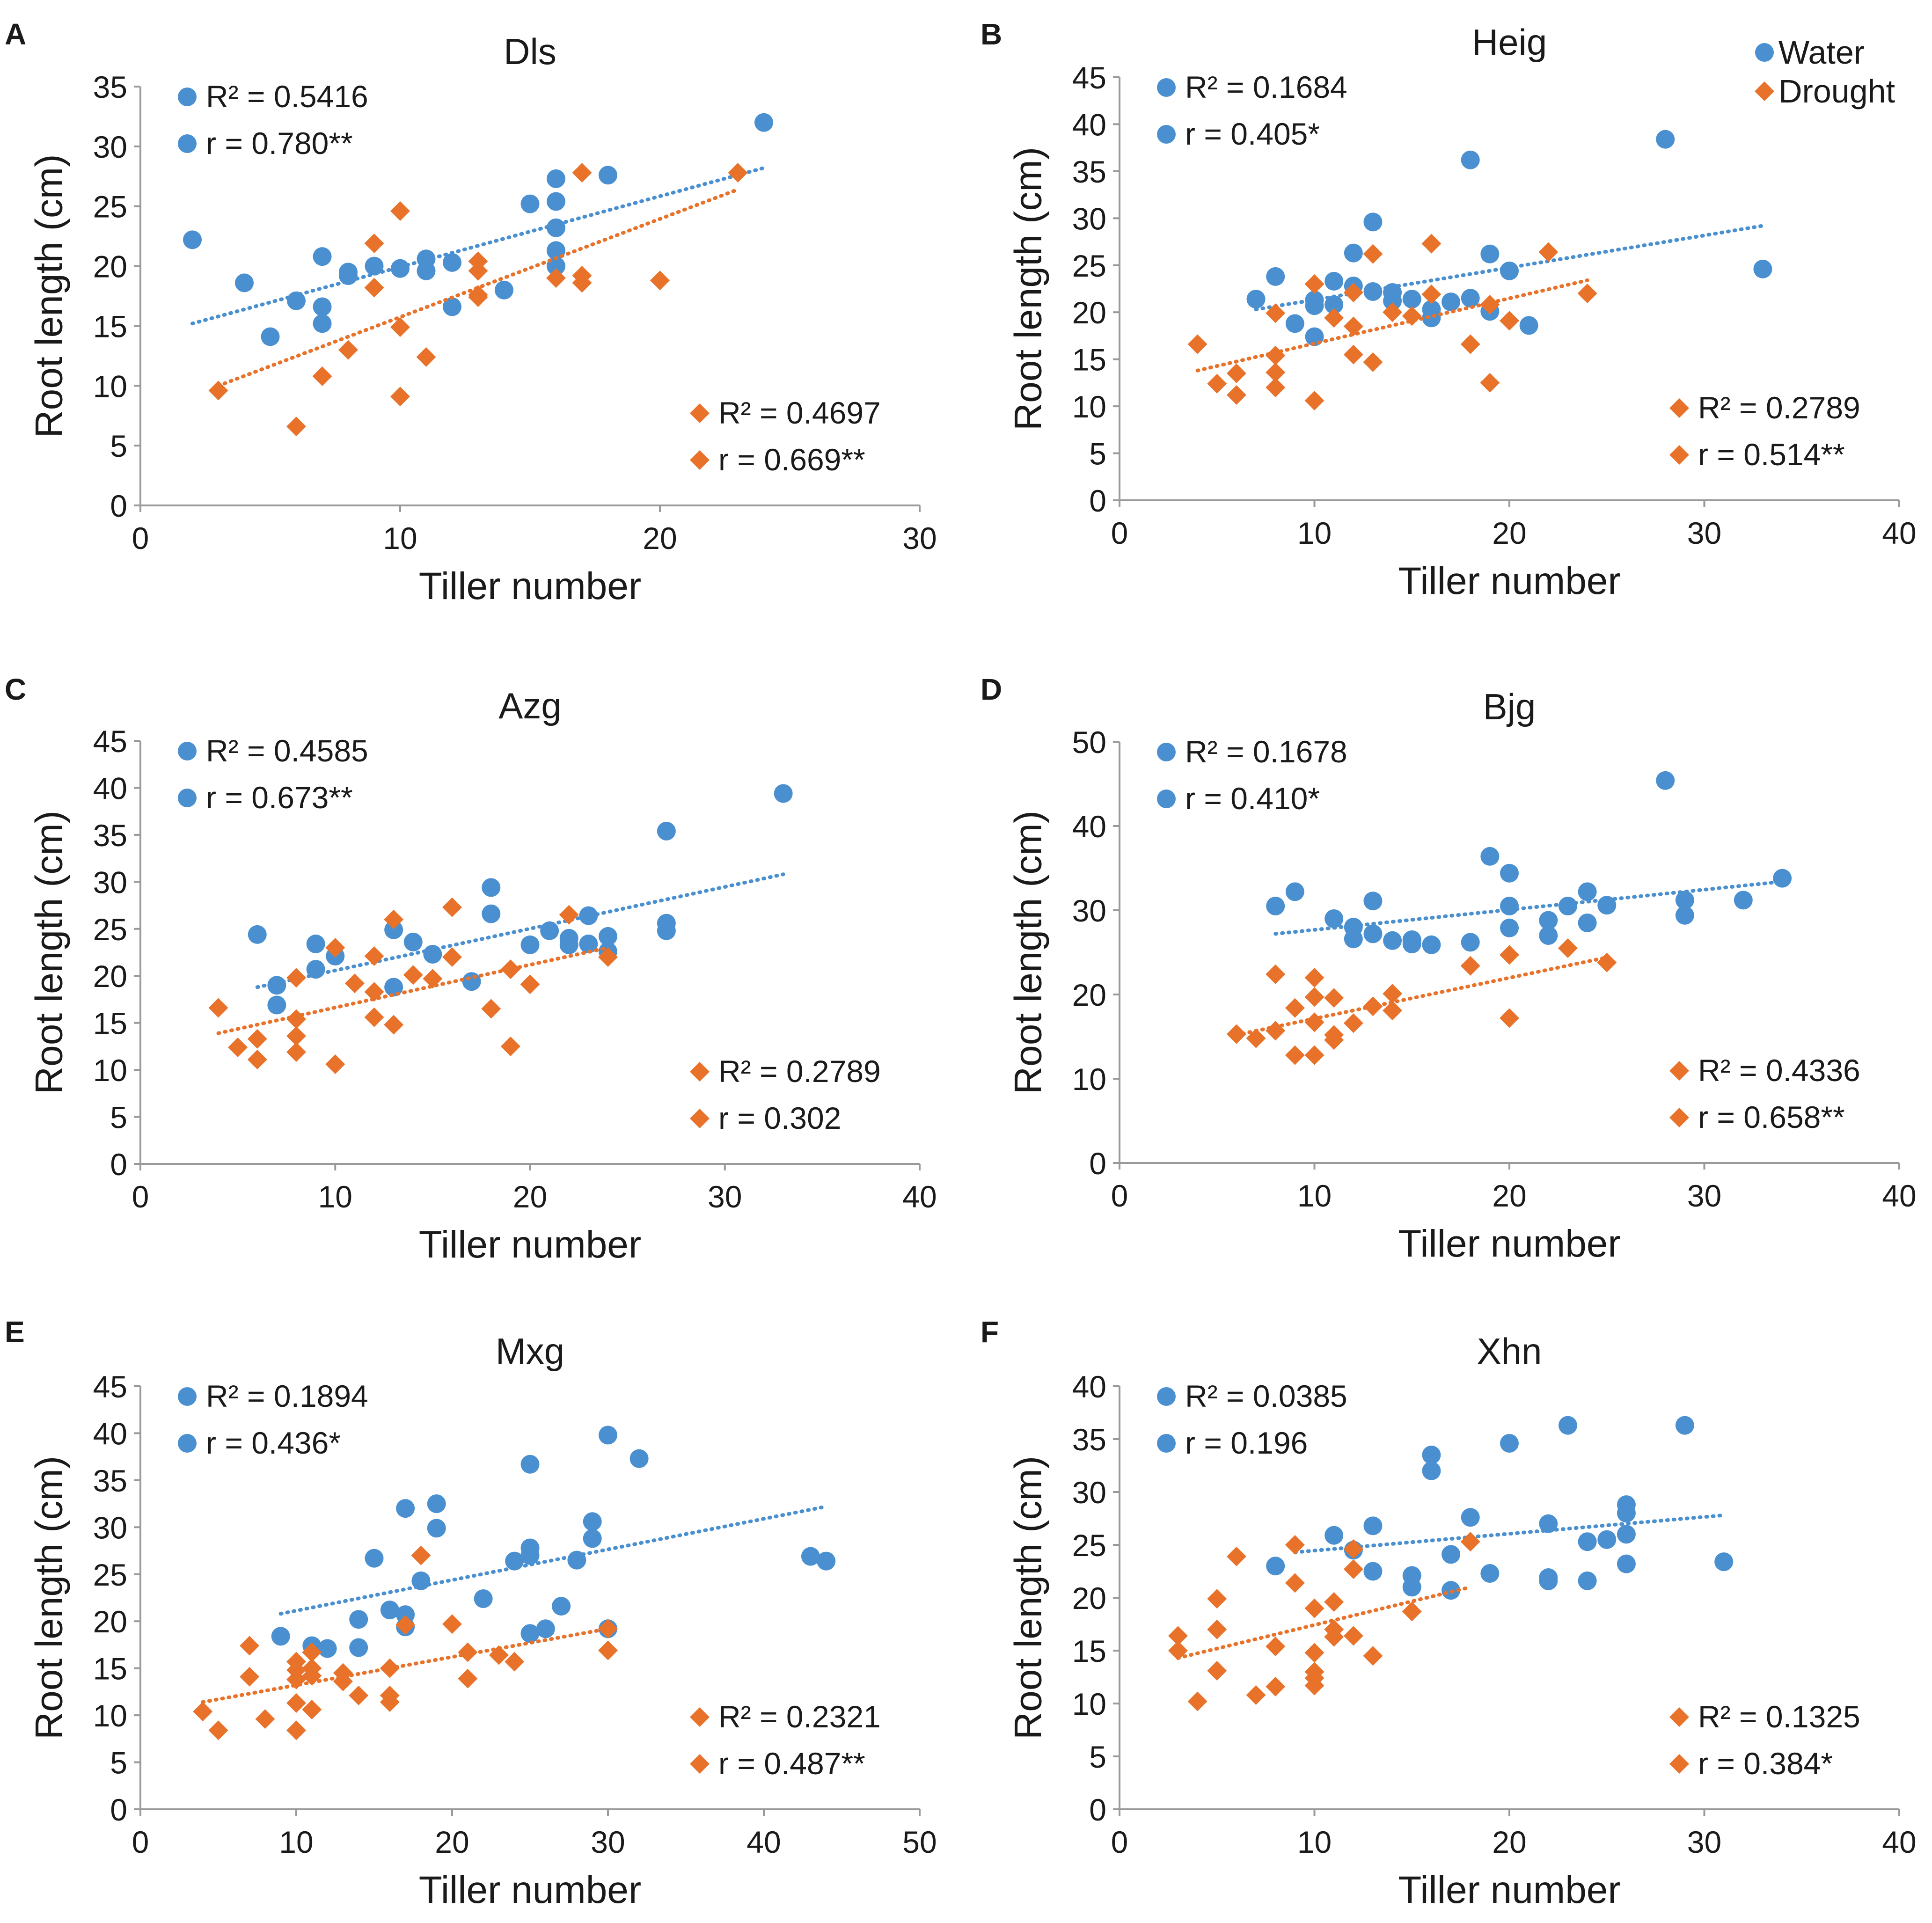 Image resolution: width=1932 pixels, height=1923 pixels. I want to click on y-tick-label: 10, so click(1089, 406).